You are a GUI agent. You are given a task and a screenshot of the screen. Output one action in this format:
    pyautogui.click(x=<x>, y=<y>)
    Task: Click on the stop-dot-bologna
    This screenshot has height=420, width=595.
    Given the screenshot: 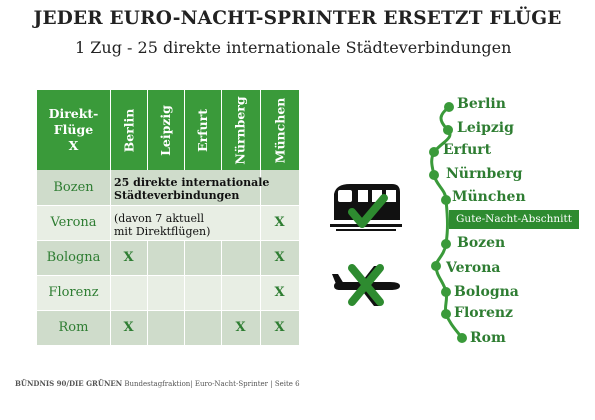 What is the action you would take?
    pyautogui.click(x=446, y=292)
    